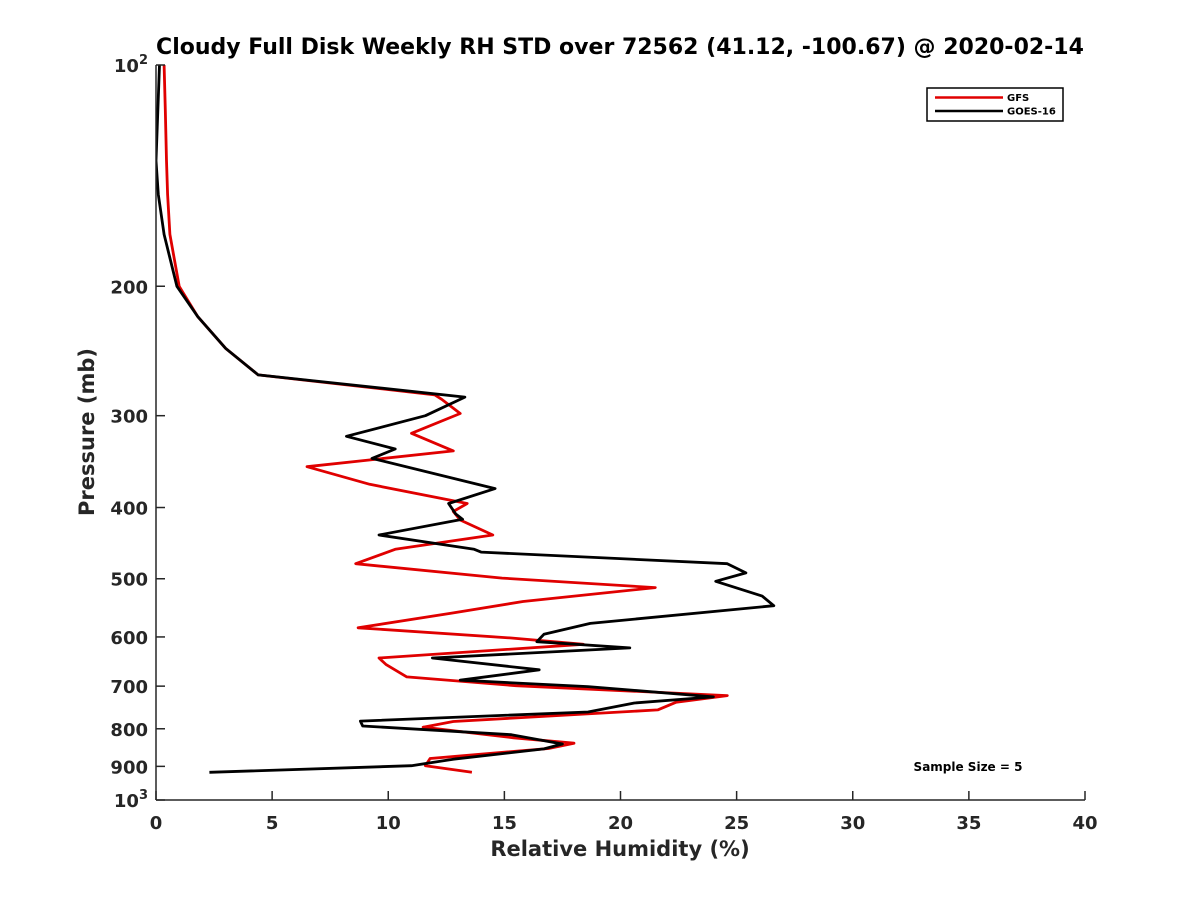 This screenshot has width=1200, height=900. Describe the element at coordinates (129, 509) in the screenshot. I see `y-tick-label: 400` at that location.